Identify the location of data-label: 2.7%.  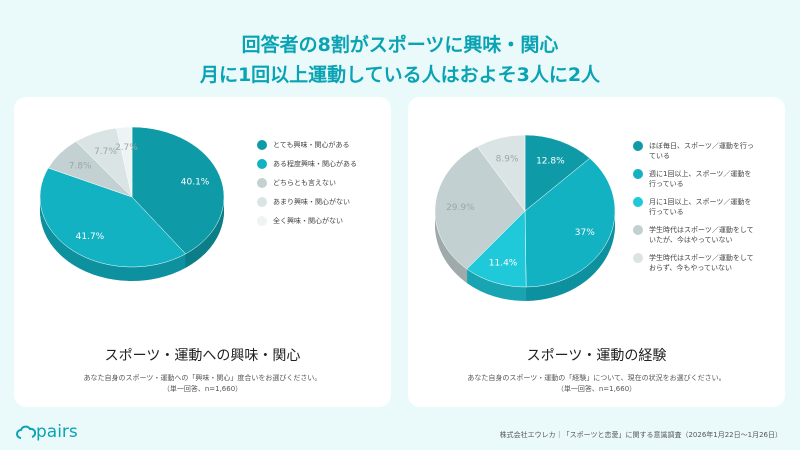
(126, 148).